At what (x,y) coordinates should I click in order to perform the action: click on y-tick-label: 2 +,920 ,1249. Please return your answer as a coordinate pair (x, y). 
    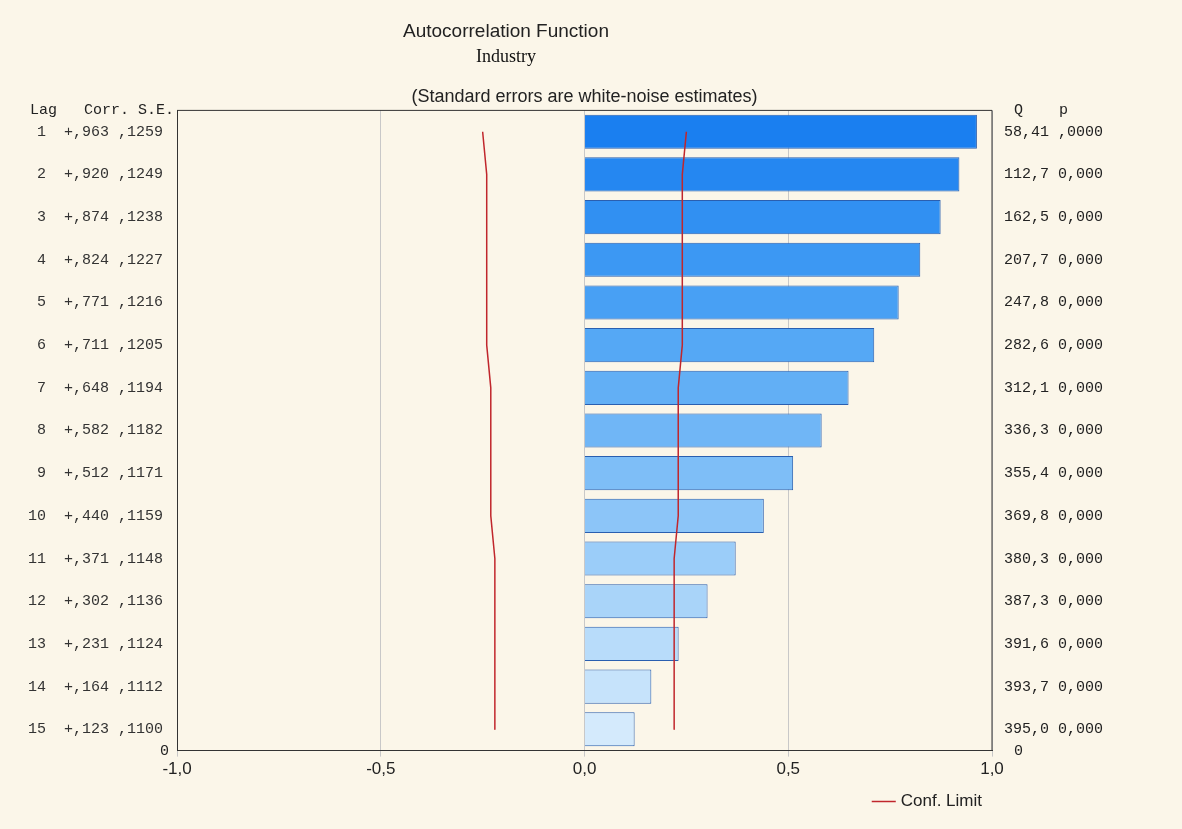
    Looking at the image, I should click on (100, 175).